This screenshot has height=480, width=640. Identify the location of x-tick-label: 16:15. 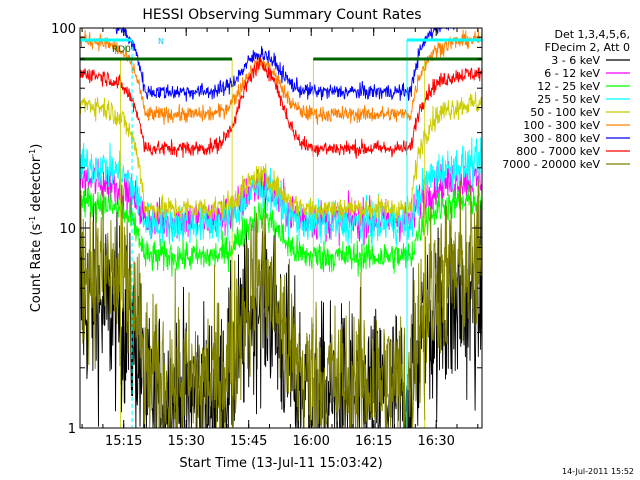
(373, 441).